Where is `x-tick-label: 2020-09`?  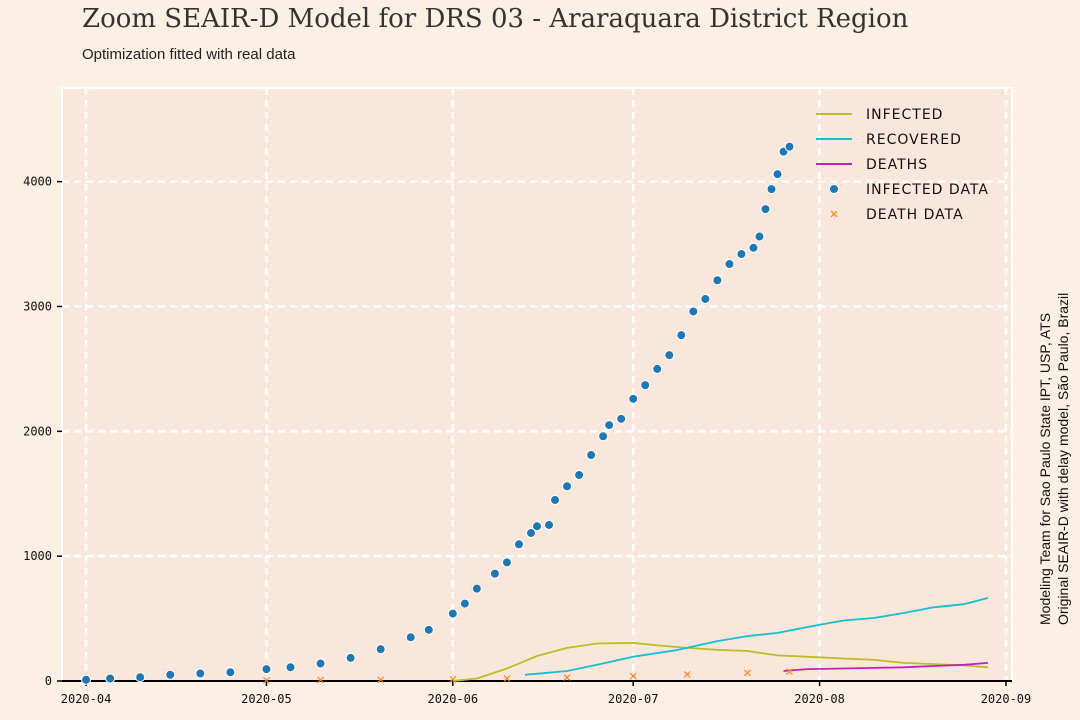
x-tick-label: 2020-09 is located at coordinates (1006, 699).